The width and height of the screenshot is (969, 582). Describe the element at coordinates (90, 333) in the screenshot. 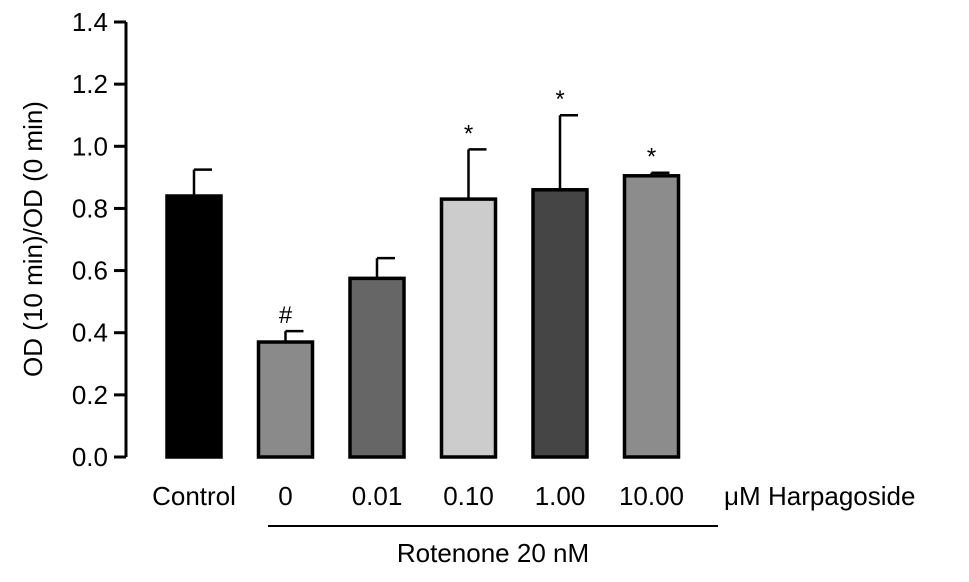

I see `y-tick-label: 0.4` at that location.